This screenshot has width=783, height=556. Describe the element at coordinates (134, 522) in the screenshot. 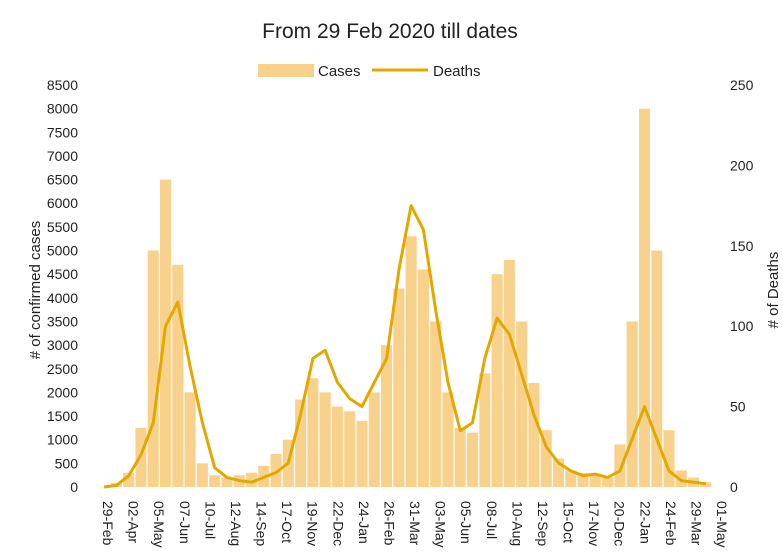

I see `x-tick-label: 02-Apr` at that location.